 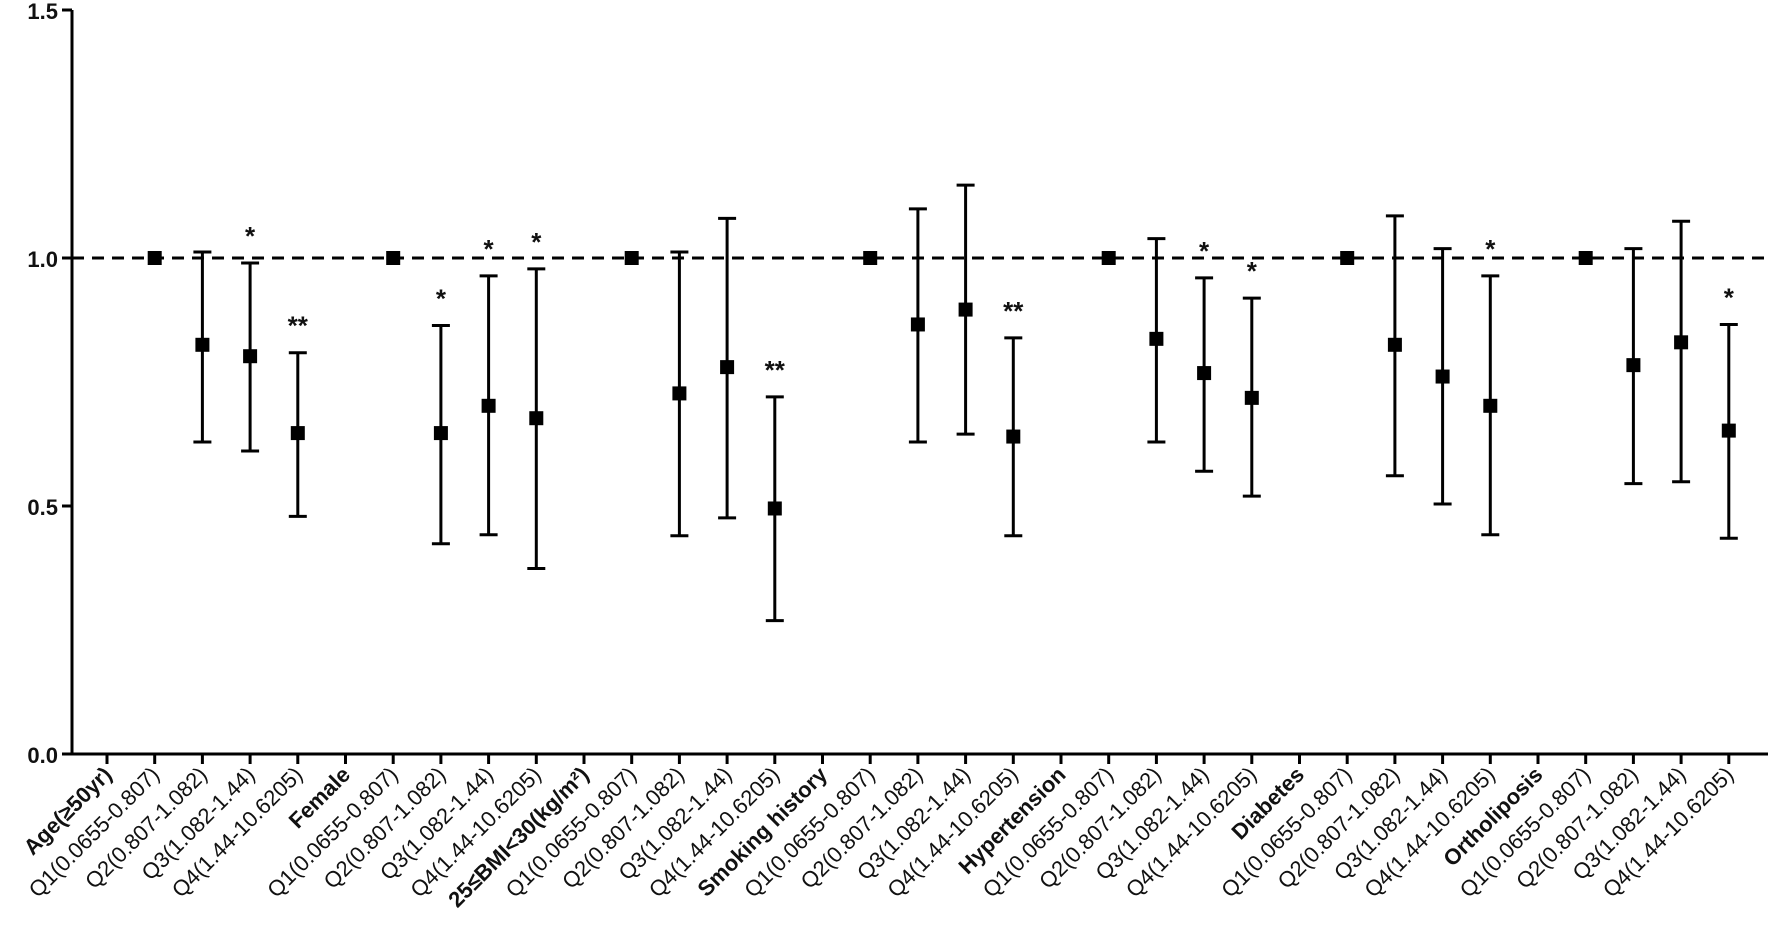 What do you see at coordinates (42, 259) in the screenshot?
I see `y-tick-label: 1.0` at bounding box center [42, 259].